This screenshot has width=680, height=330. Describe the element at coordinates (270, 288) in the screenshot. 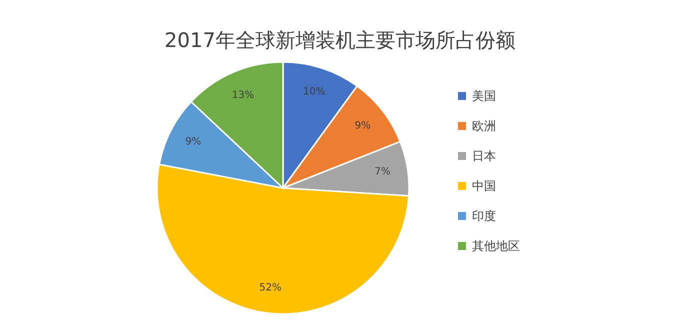

I see `data-label: 52%` at that location.